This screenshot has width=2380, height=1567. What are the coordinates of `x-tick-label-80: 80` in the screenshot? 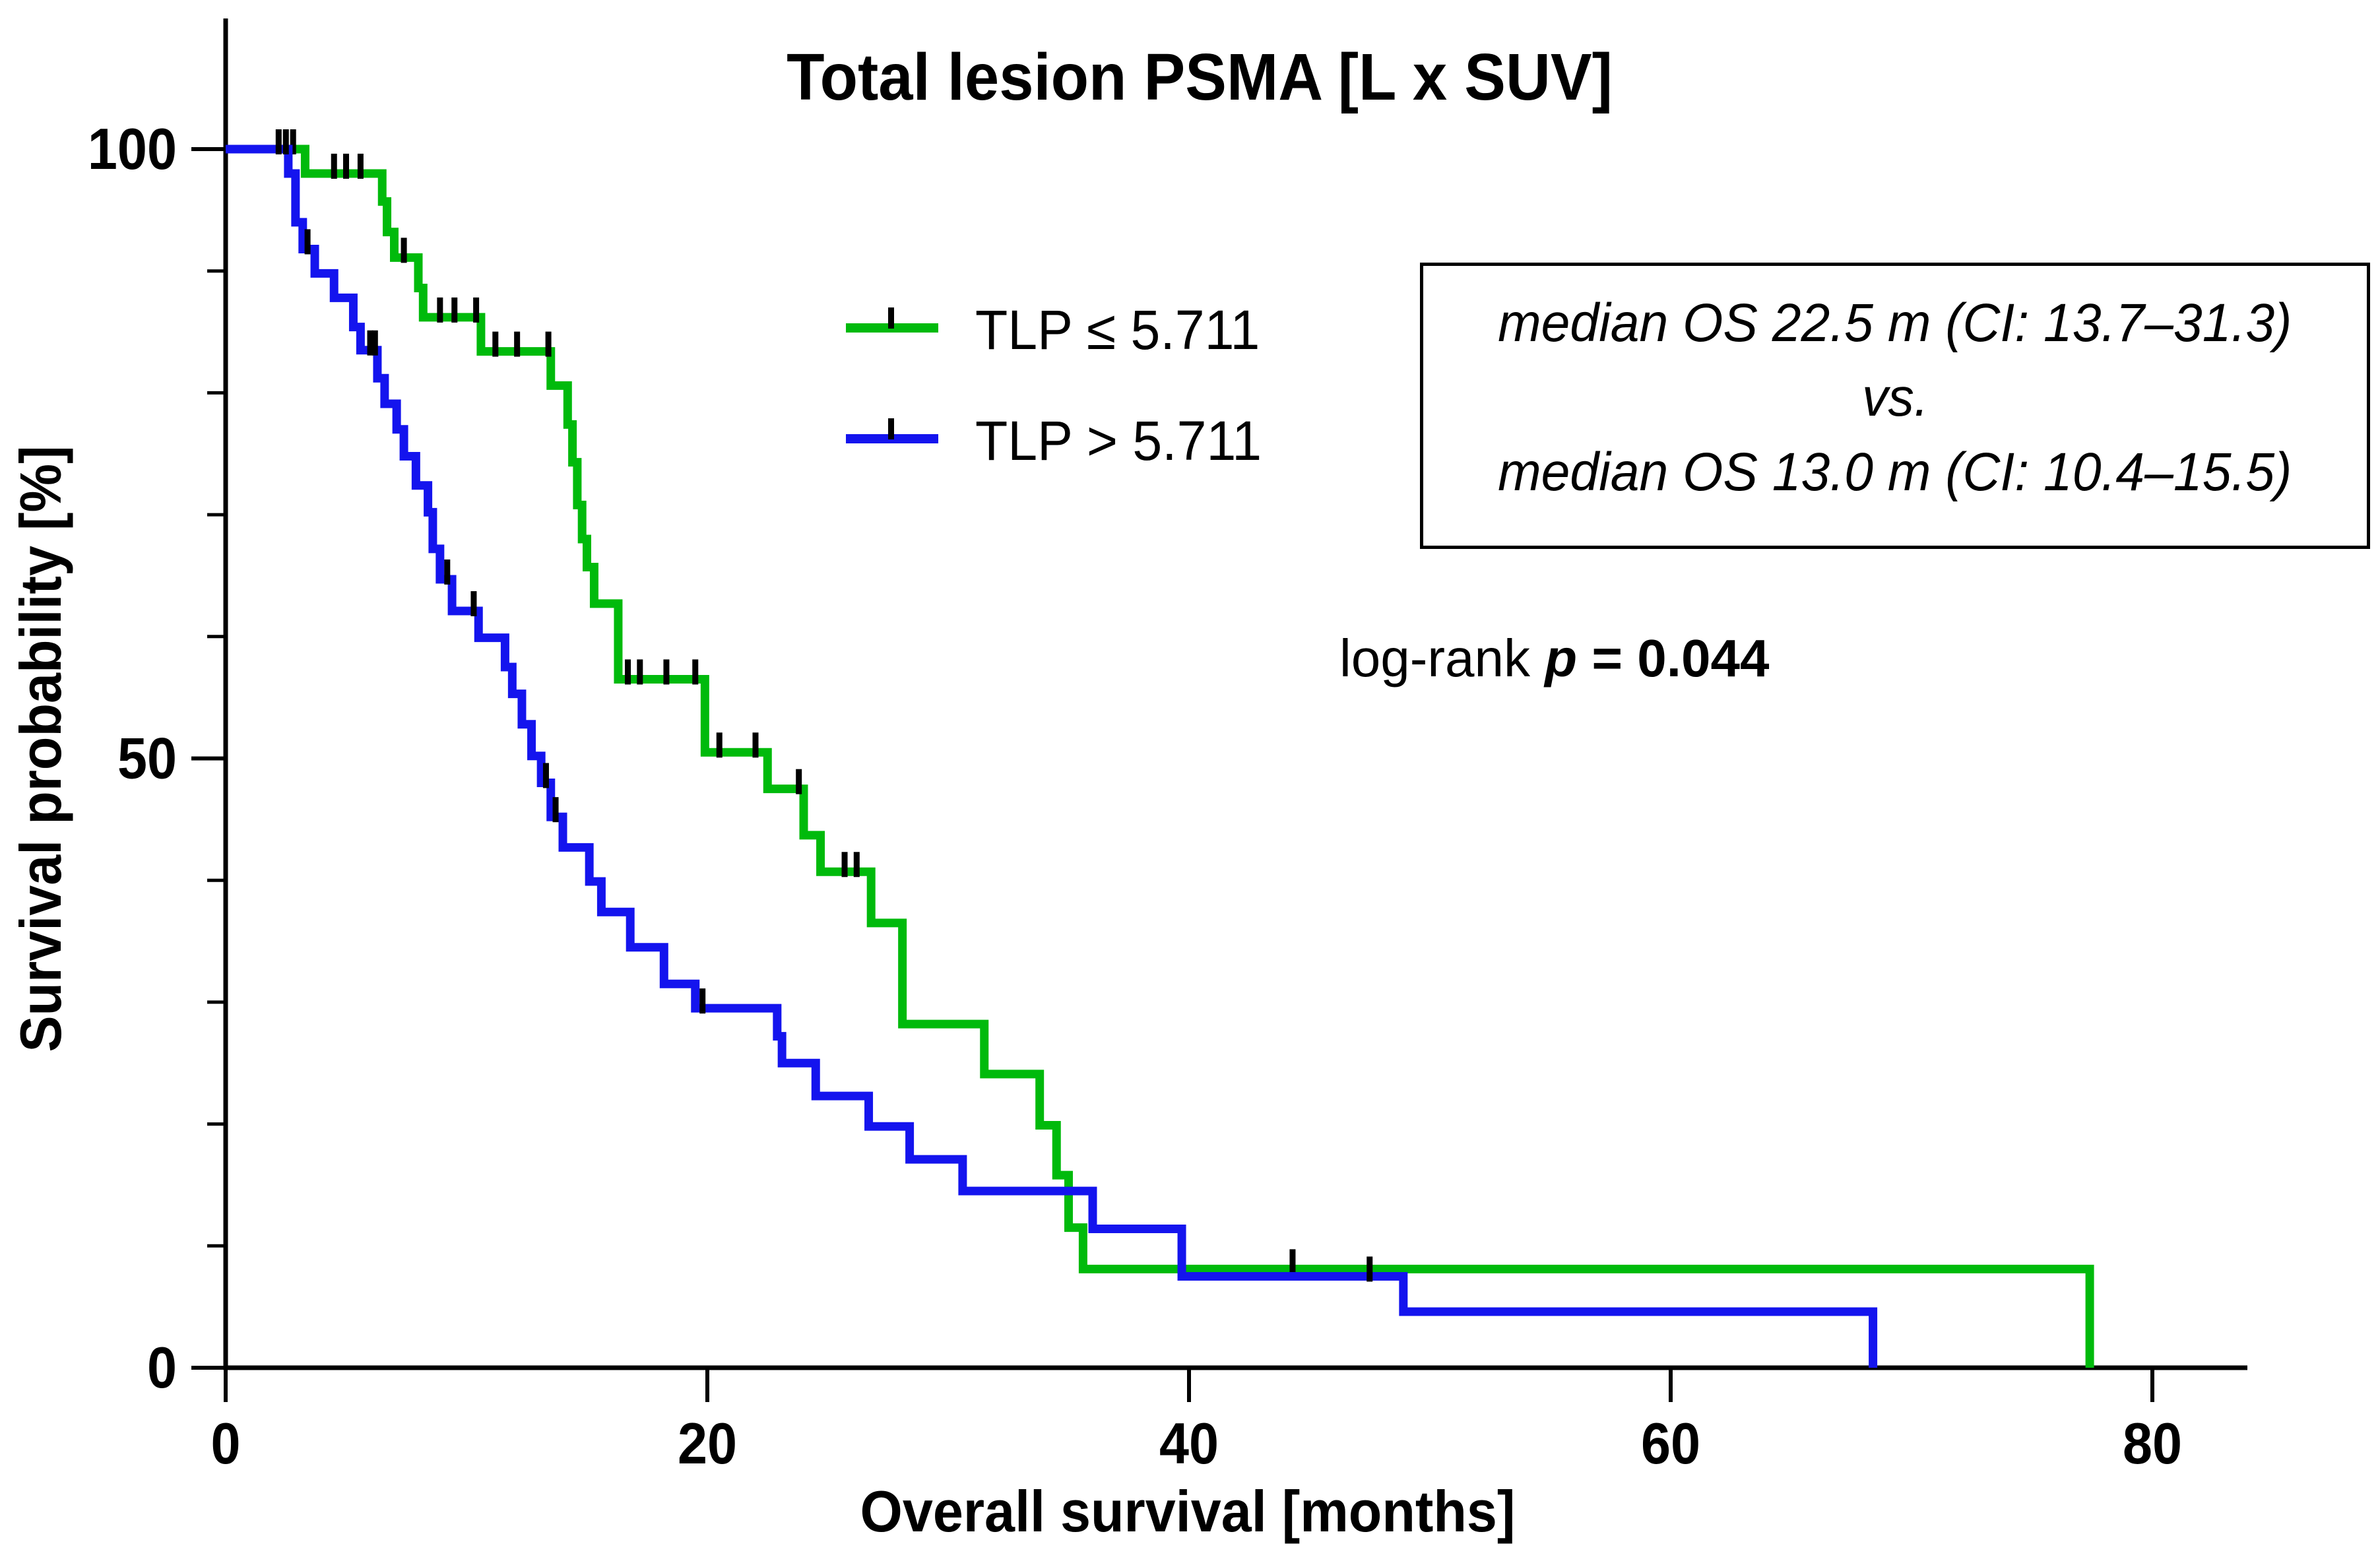 It's located at (2152, 1443).